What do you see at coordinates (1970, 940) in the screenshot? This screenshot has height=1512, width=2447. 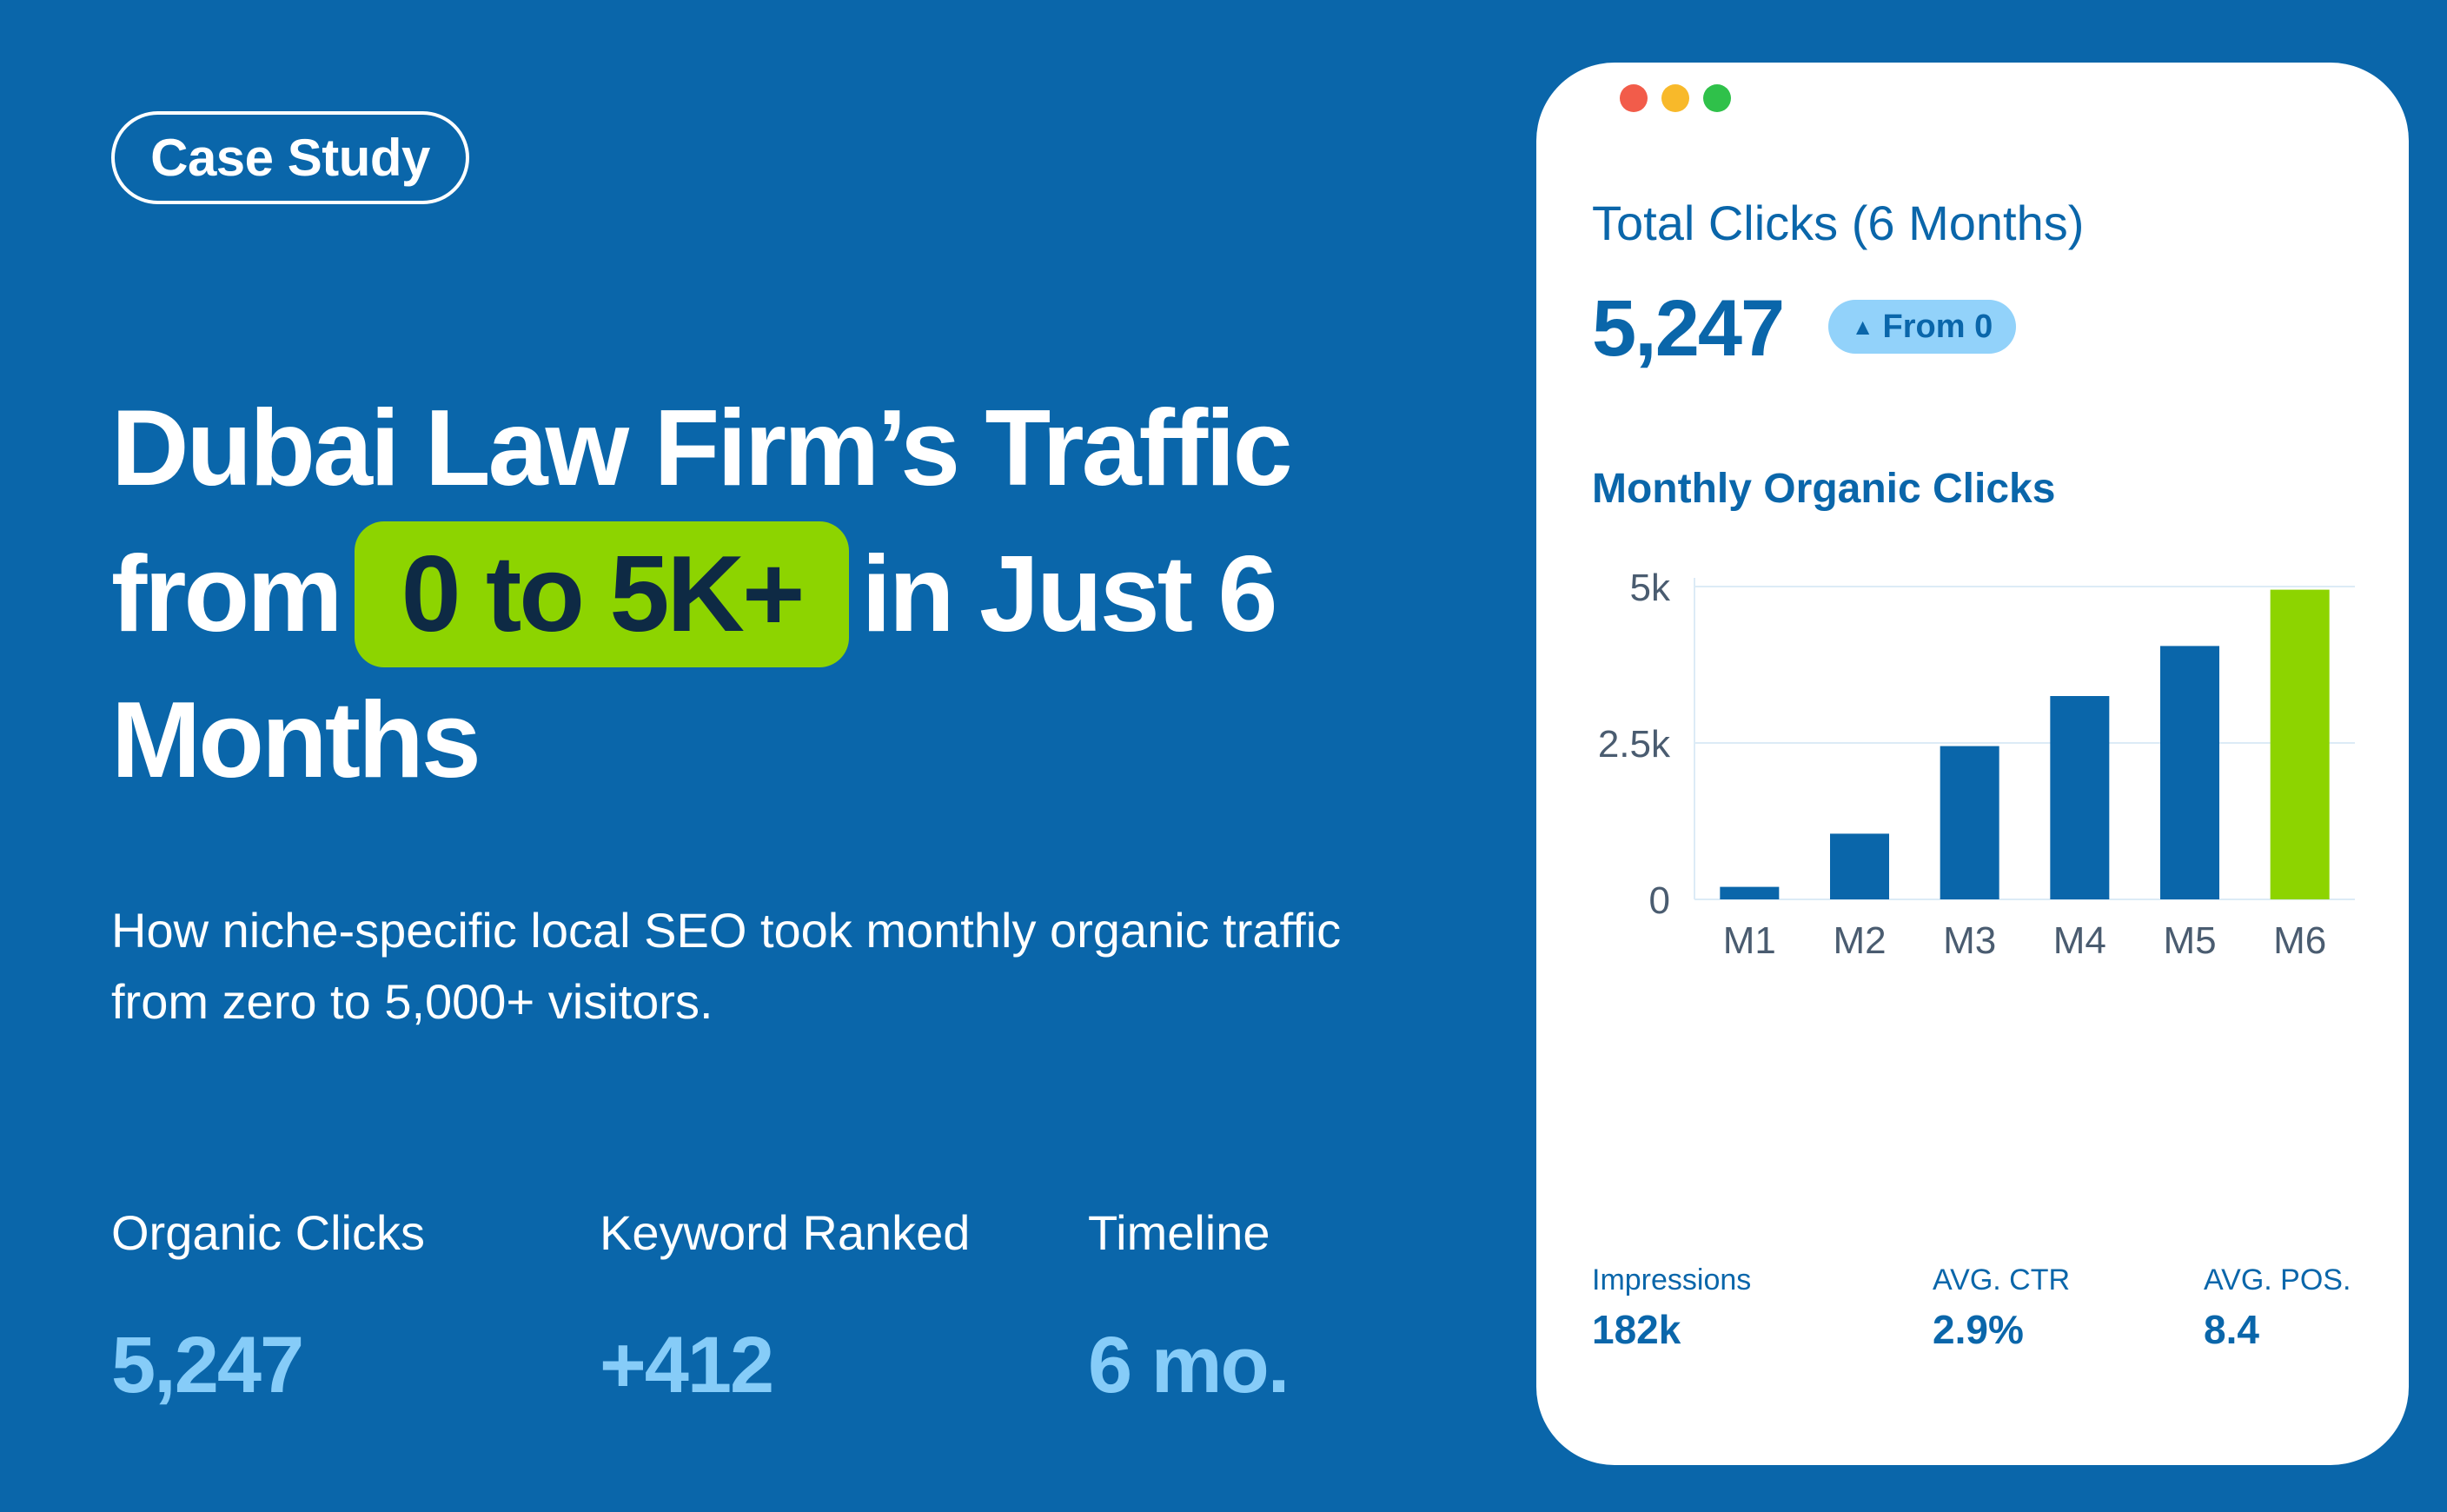 I see `x-tick-label: M3` at bounding box center [1970, 940].